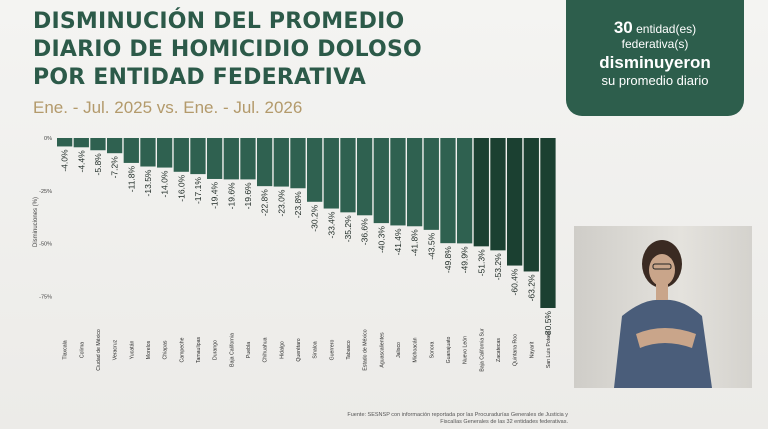 The image size is (768, 429). Describe the element at coordinates (399, 350) in the screenshot. I see `x-tick-label: Jalisco` at that location.